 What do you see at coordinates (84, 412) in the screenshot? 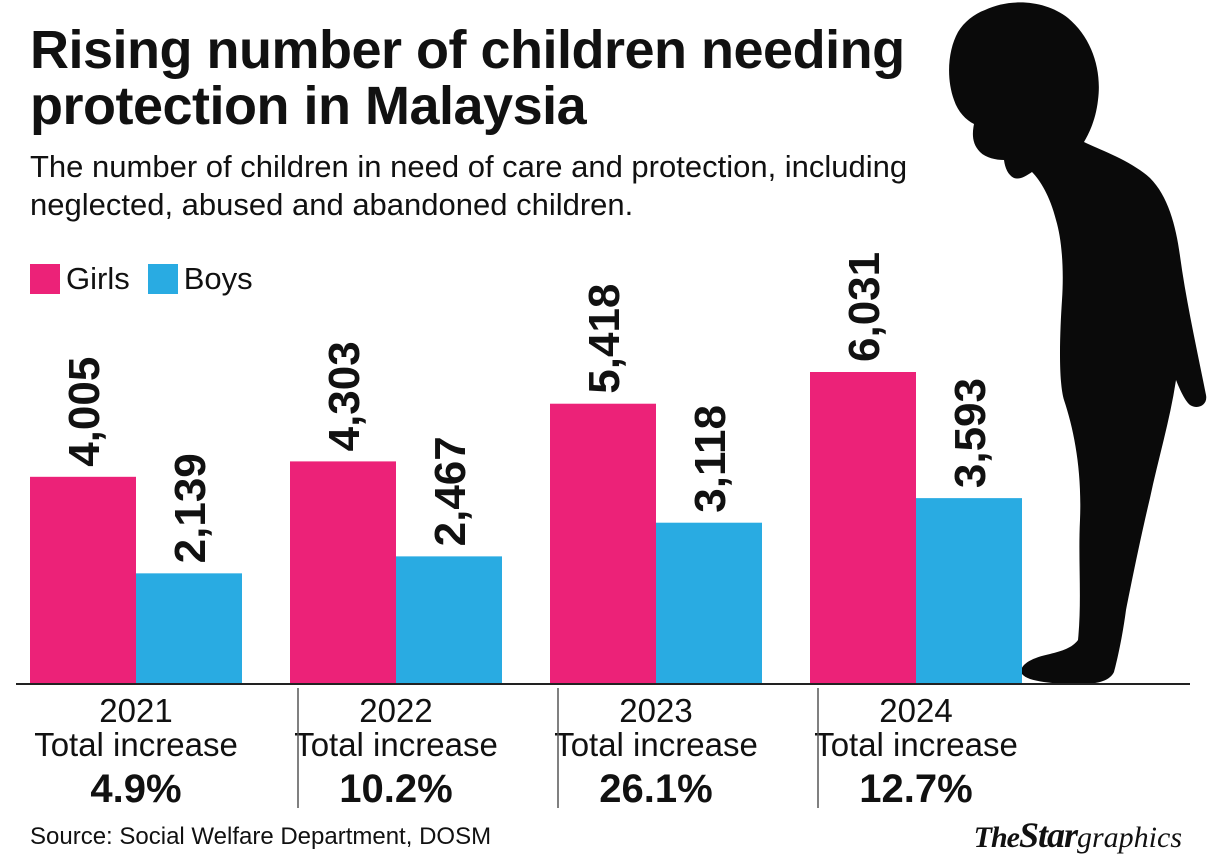
I see `value-label-girls-2021: 4,005` at bounding box center [84, 412].